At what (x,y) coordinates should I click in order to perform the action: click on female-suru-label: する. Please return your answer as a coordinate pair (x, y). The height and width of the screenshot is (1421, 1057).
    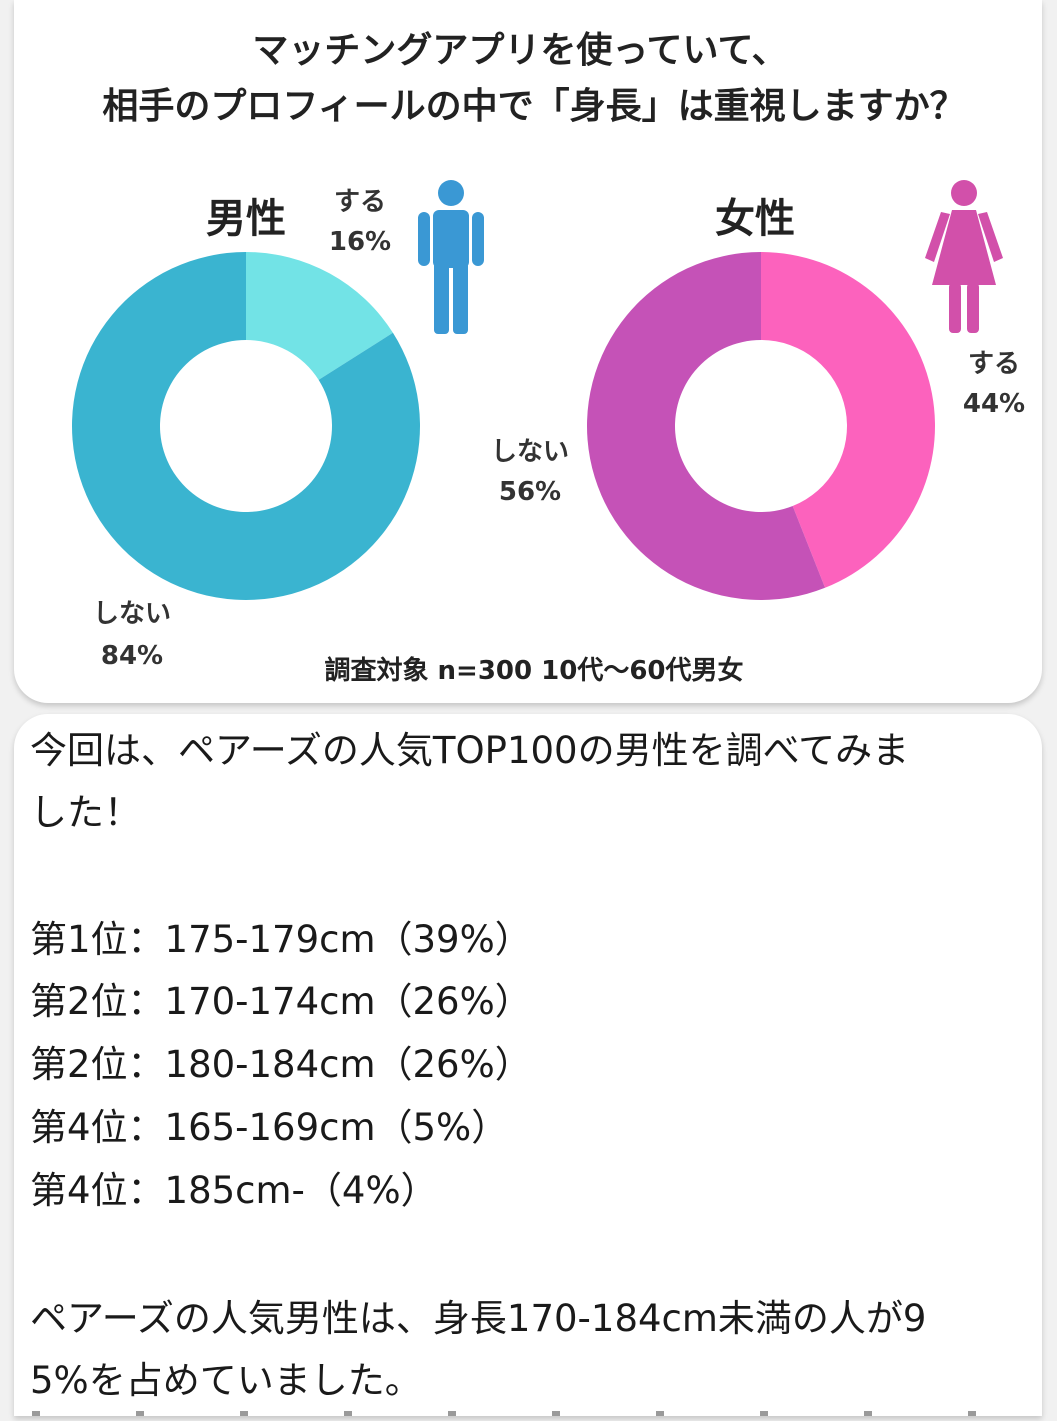
    Looking at the image, I should click on (994, 364).